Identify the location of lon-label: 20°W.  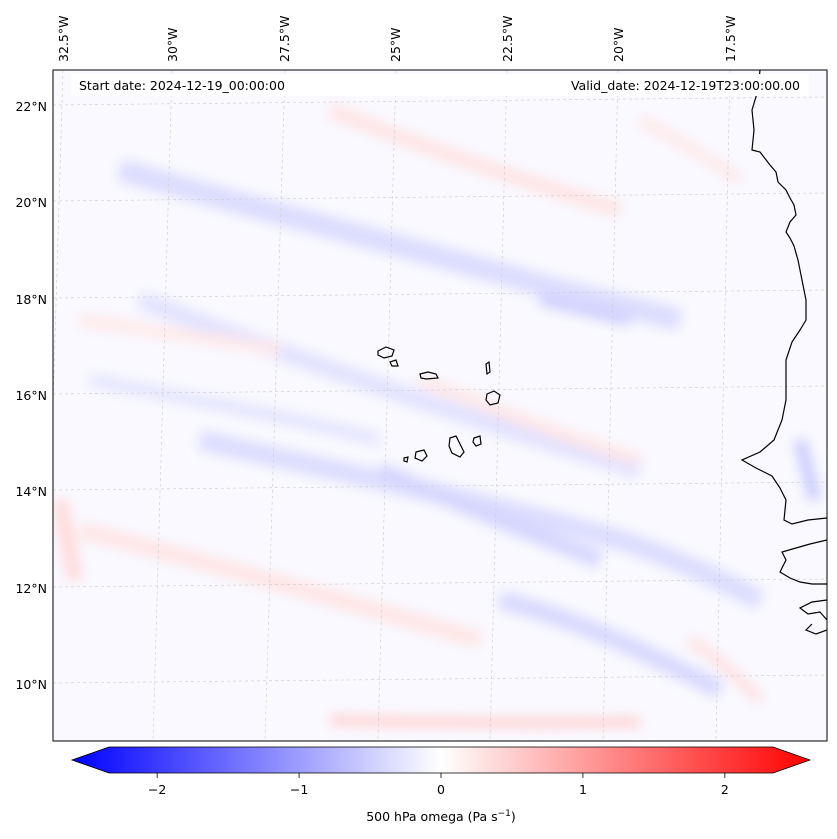
(618, 44).